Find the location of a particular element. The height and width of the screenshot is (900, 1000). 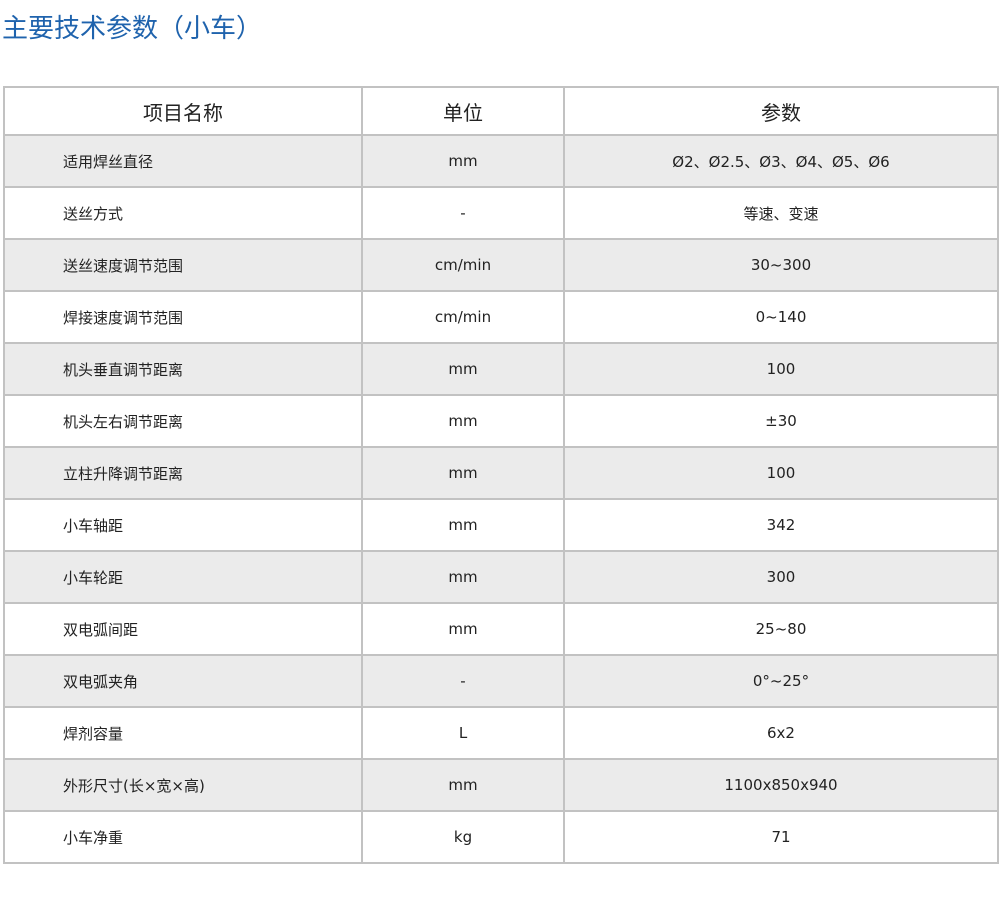

table-row: 送丝速度调节范围 cm/min 30~300 is located at coordinates (501, 265).